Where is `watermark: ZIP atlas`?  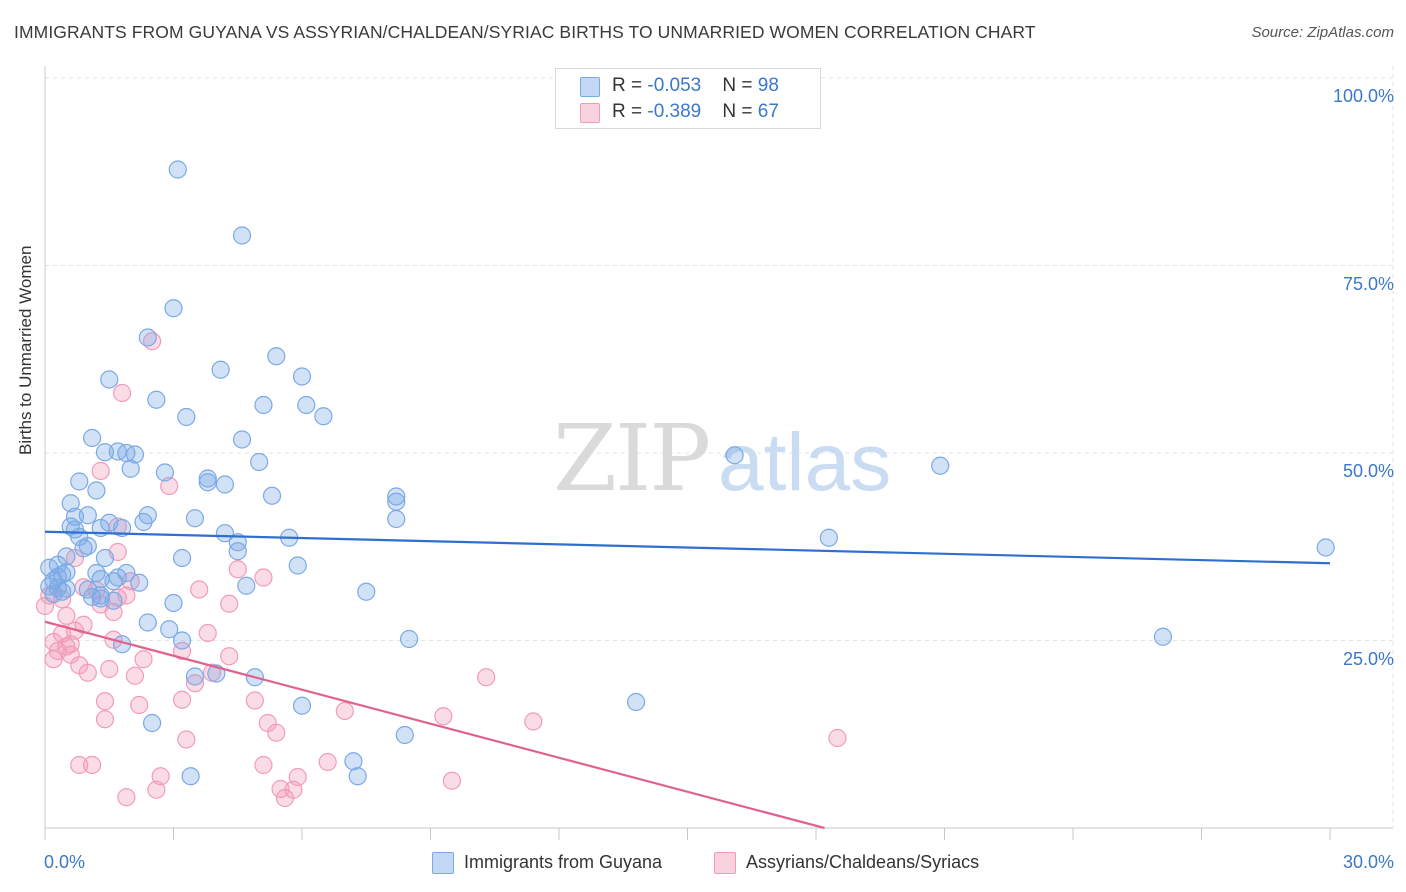
watermark: ZIP atlas is located at coordinates (722, 458).